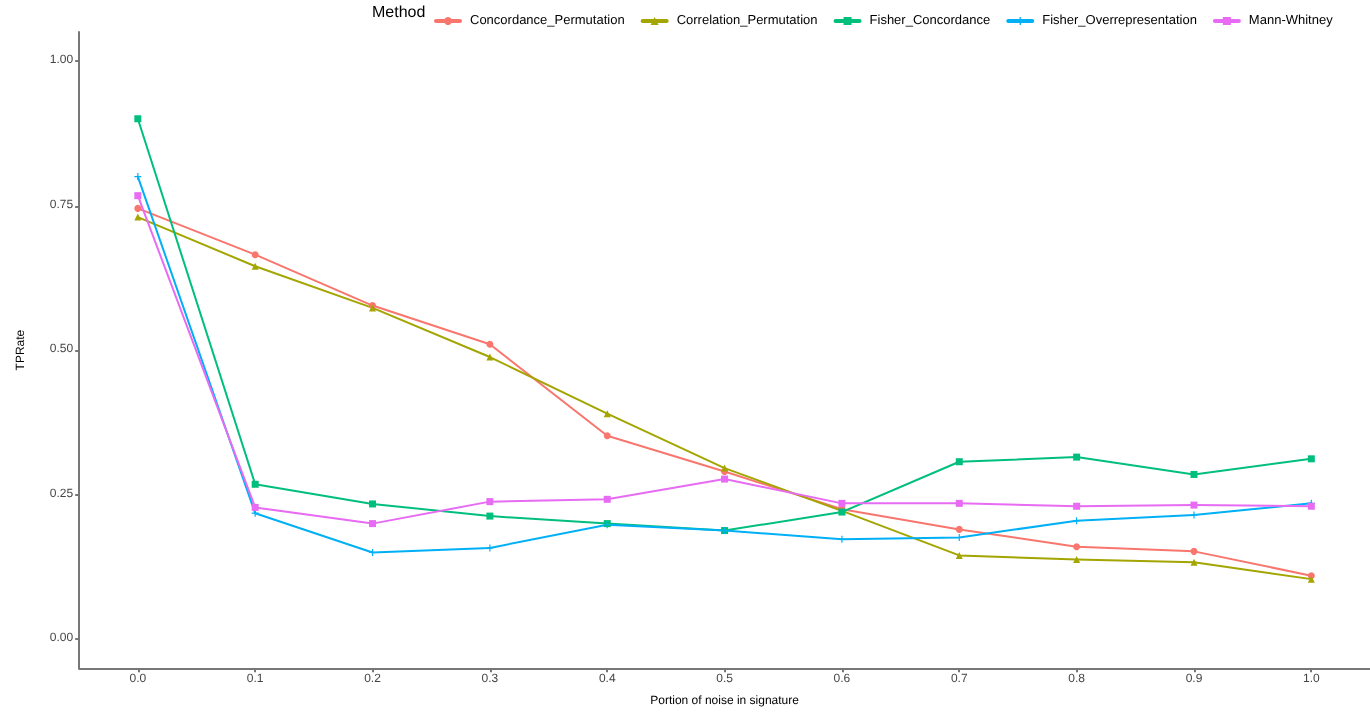  What do you see at coordinates (399, 12) in the screenshot?
I see `legend-title: Method` at bounding box center [399, 12].